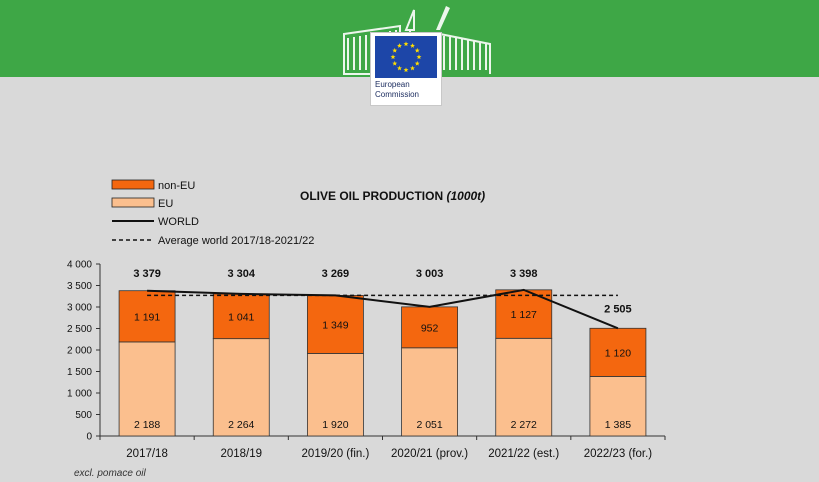 Image resolution: width=819 pixels, height=482 pixels. Describe the element at coordinates (133, 202) in the screenshot. I see `legend-swatch-eu` at that location.